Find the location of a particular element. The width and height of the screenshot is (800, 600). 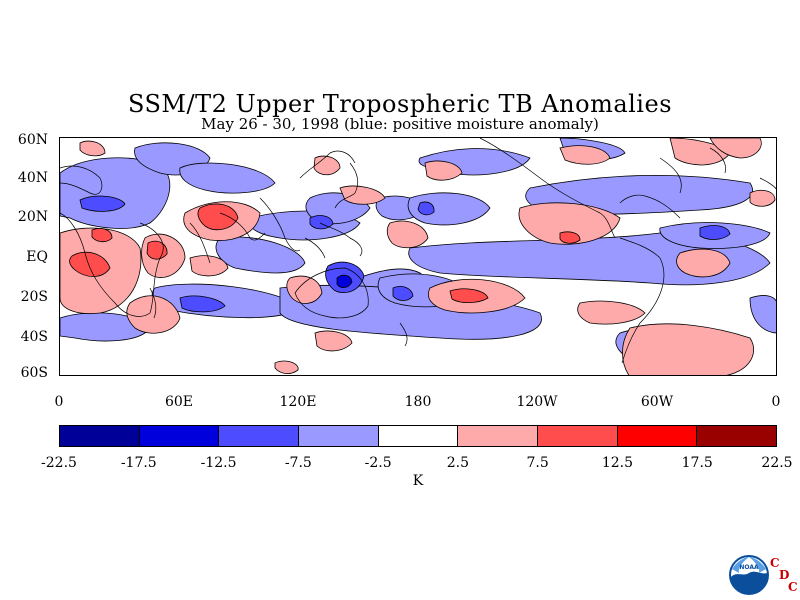

lon-label-120w: 120W is located at coordinates (537, 402).